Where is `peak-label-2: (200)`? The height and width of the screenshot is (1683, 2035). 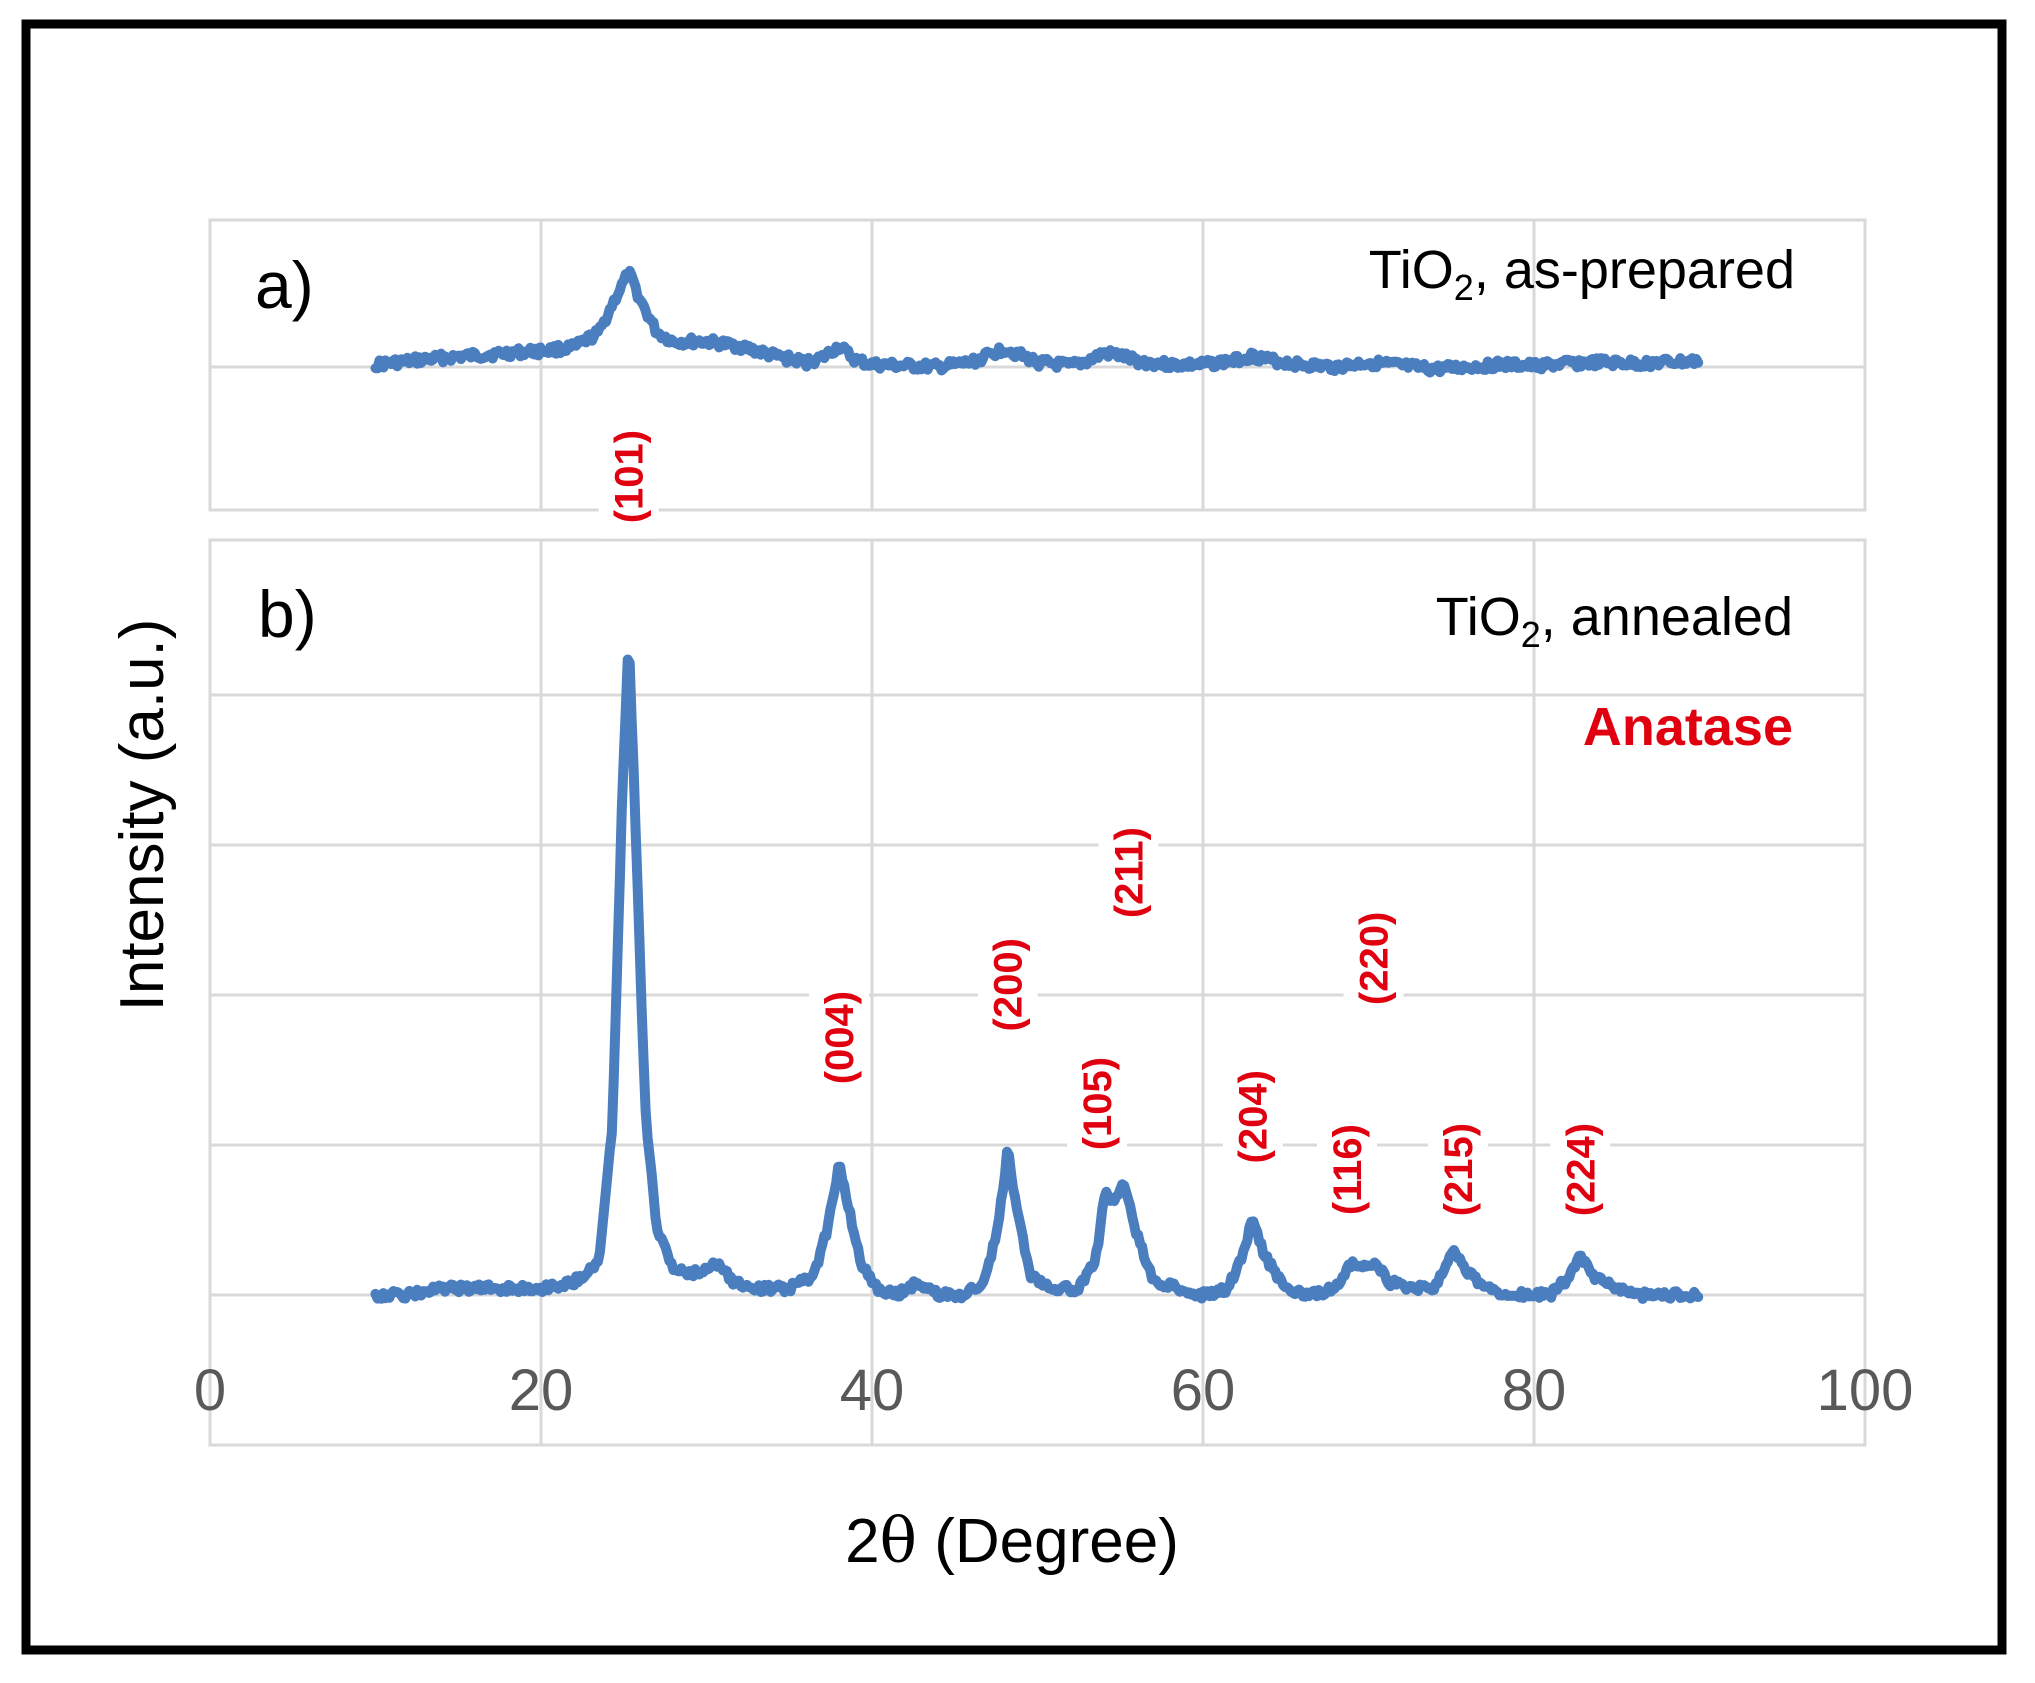
peak-label-2: (200) is located at coordinates (1009, 984).